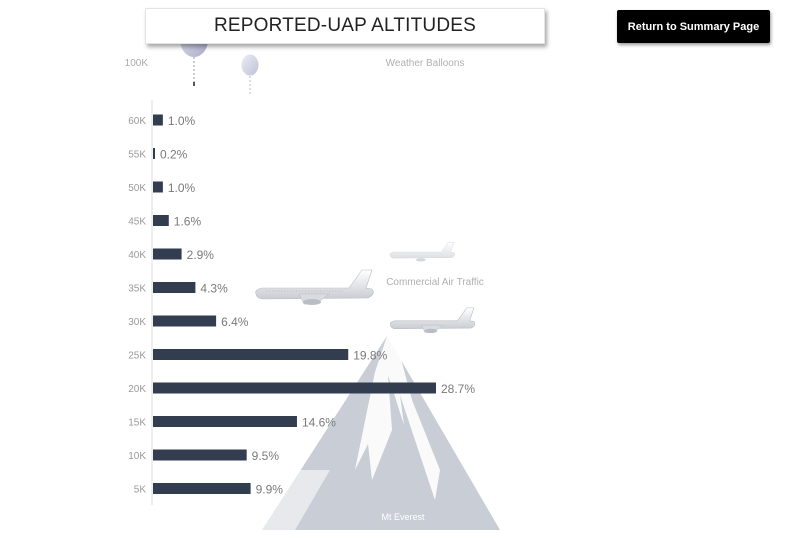 This screenshot has height=541, width=800. Describe the element at coordinates (167, 254) in the screenshot. I see `bar-40K` at that location.